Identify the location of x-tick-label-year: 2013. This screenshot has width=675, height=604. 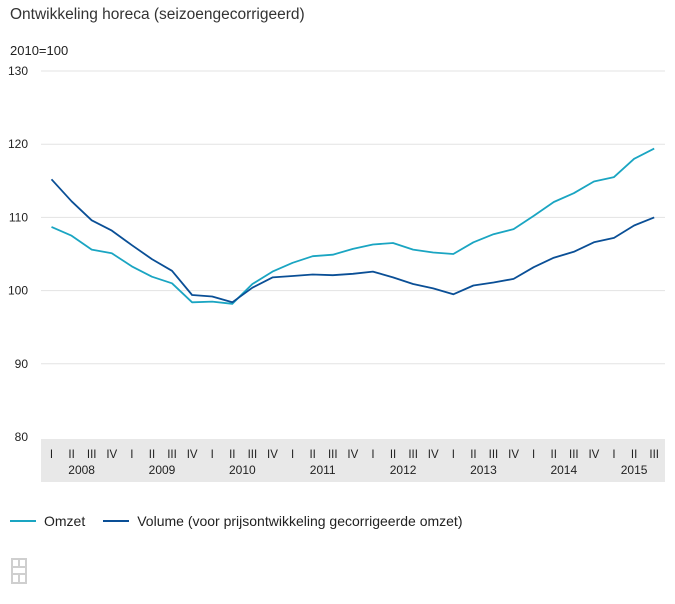
(483, 470).